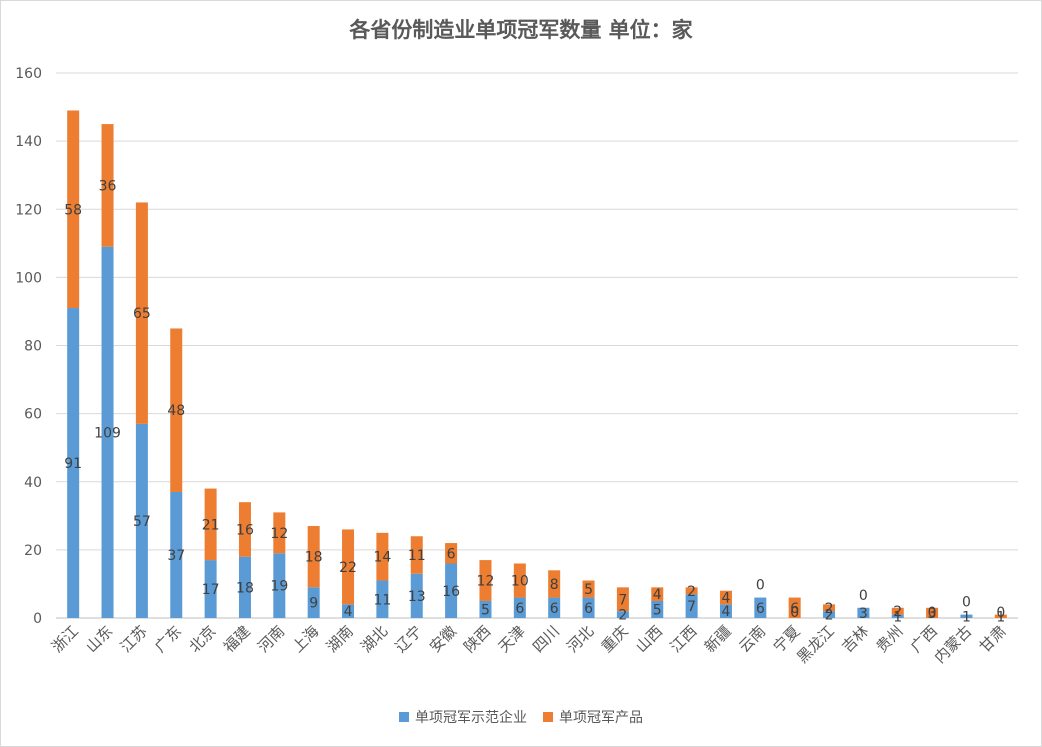 This screenshot has width=1042, height=747. What do you see at coordinates (108, 186) in the screenshot?
I see `data-label-series-2: 36` at bounding box center [108, 186].